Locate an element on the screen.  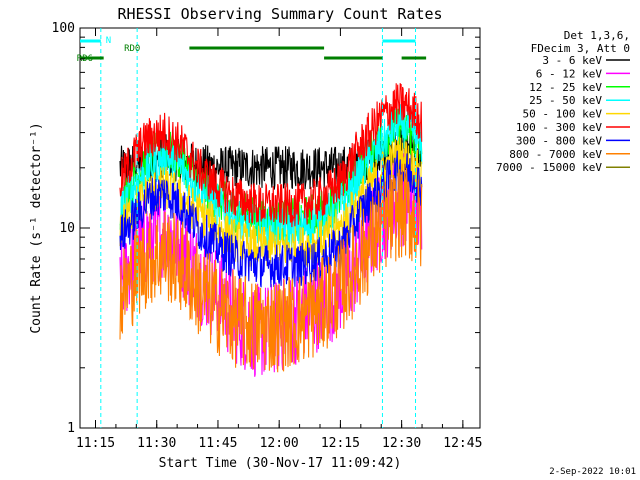
x-tick-label: 11:45 is located at coordinates (217, 443).